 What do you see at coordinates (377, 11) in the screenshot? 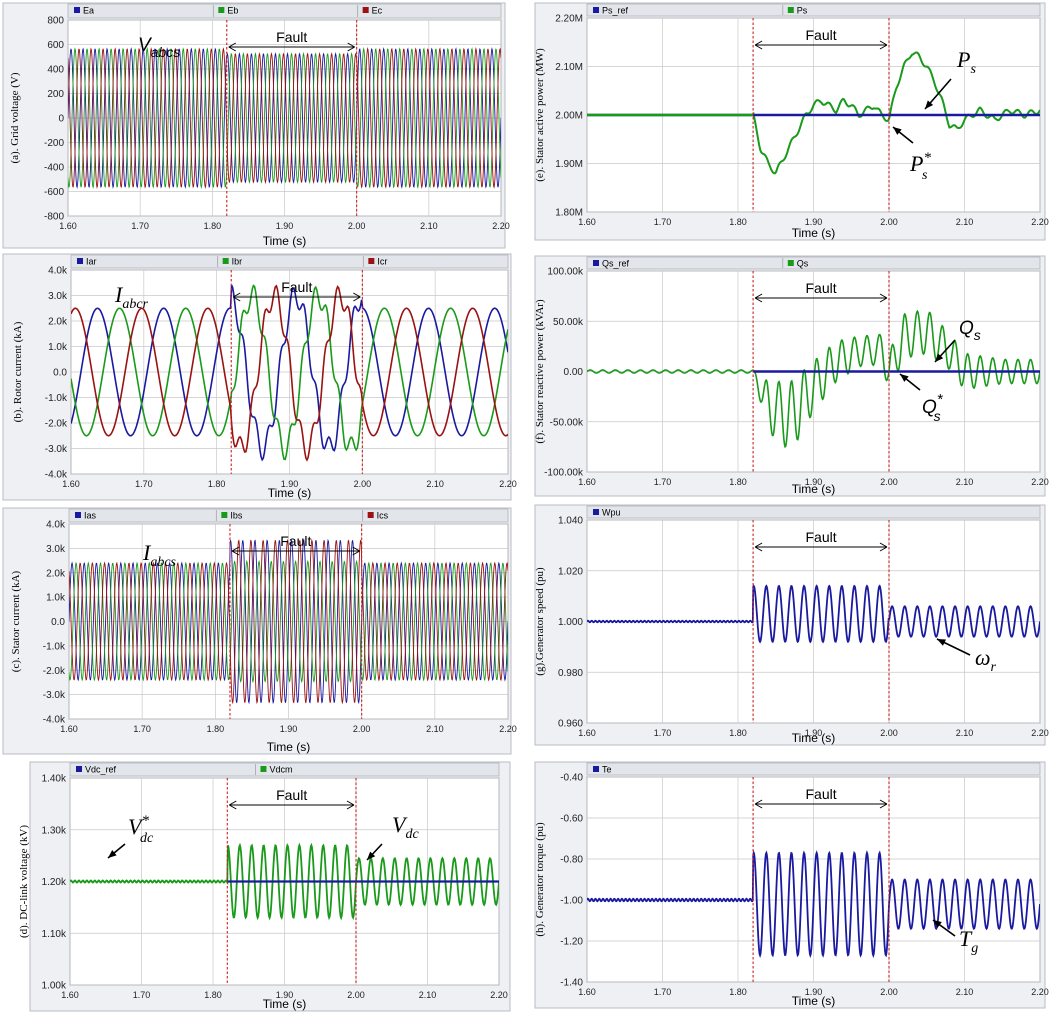
I see `legend-entry: Ec` at bounding box center [377, 11].